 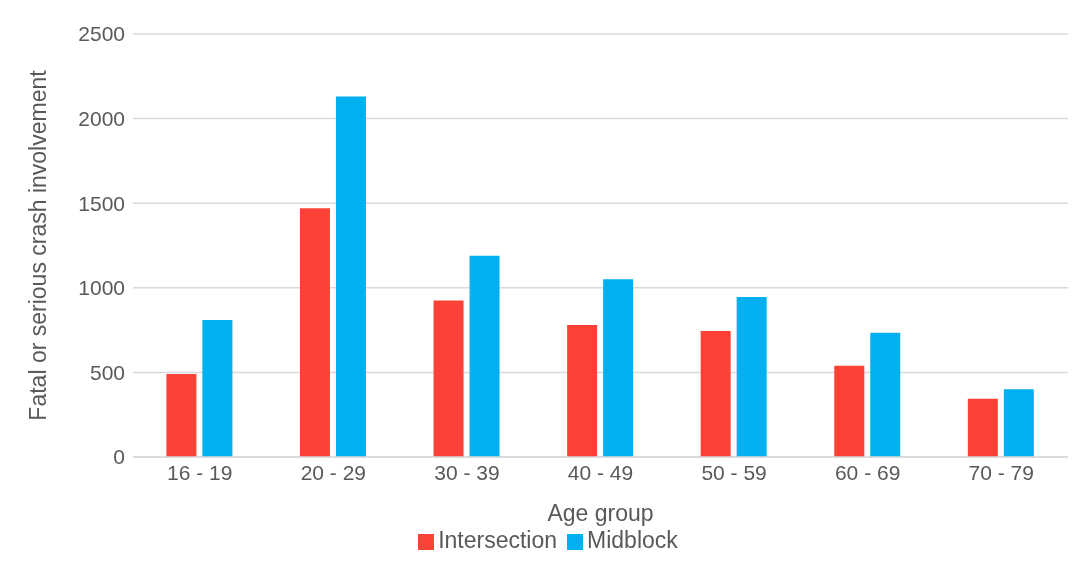 What do you see at coordinates (101, 34) in the screenshot?
I see `y-tick-label: 2500` at bounding box center [101, 34].